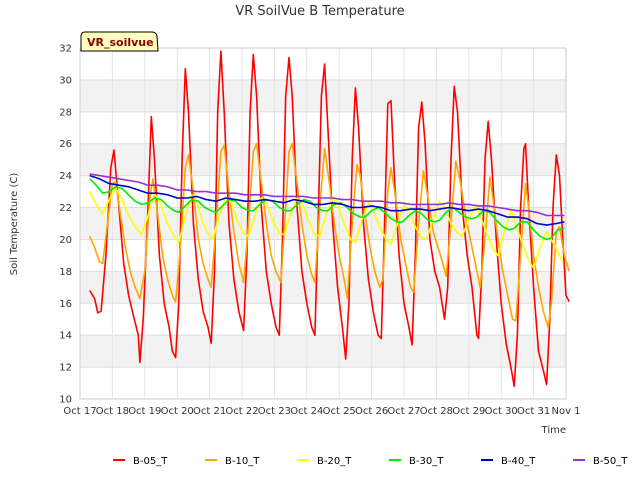 The width and height of the screenshot is (640, 480). Describe the element at coordinates (426, 461) in the screenshot. I see `legend-label: B-30_T` at that location.